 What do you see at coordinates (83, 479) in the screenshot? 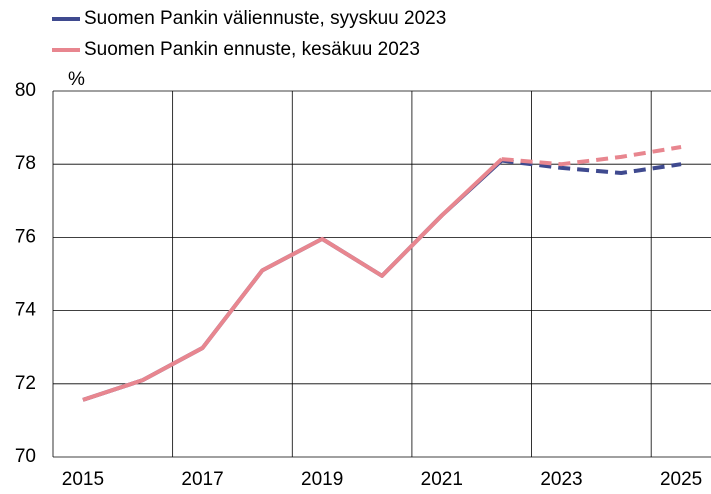
I see `x-tick-label: 2015` at bounding box center [83, 479].